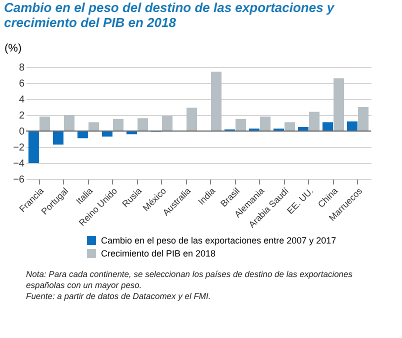  What do you see at coordinates (21, 68) in the screenshot?
I see `y-tick-label: 8` at bounding box center [21, 68].